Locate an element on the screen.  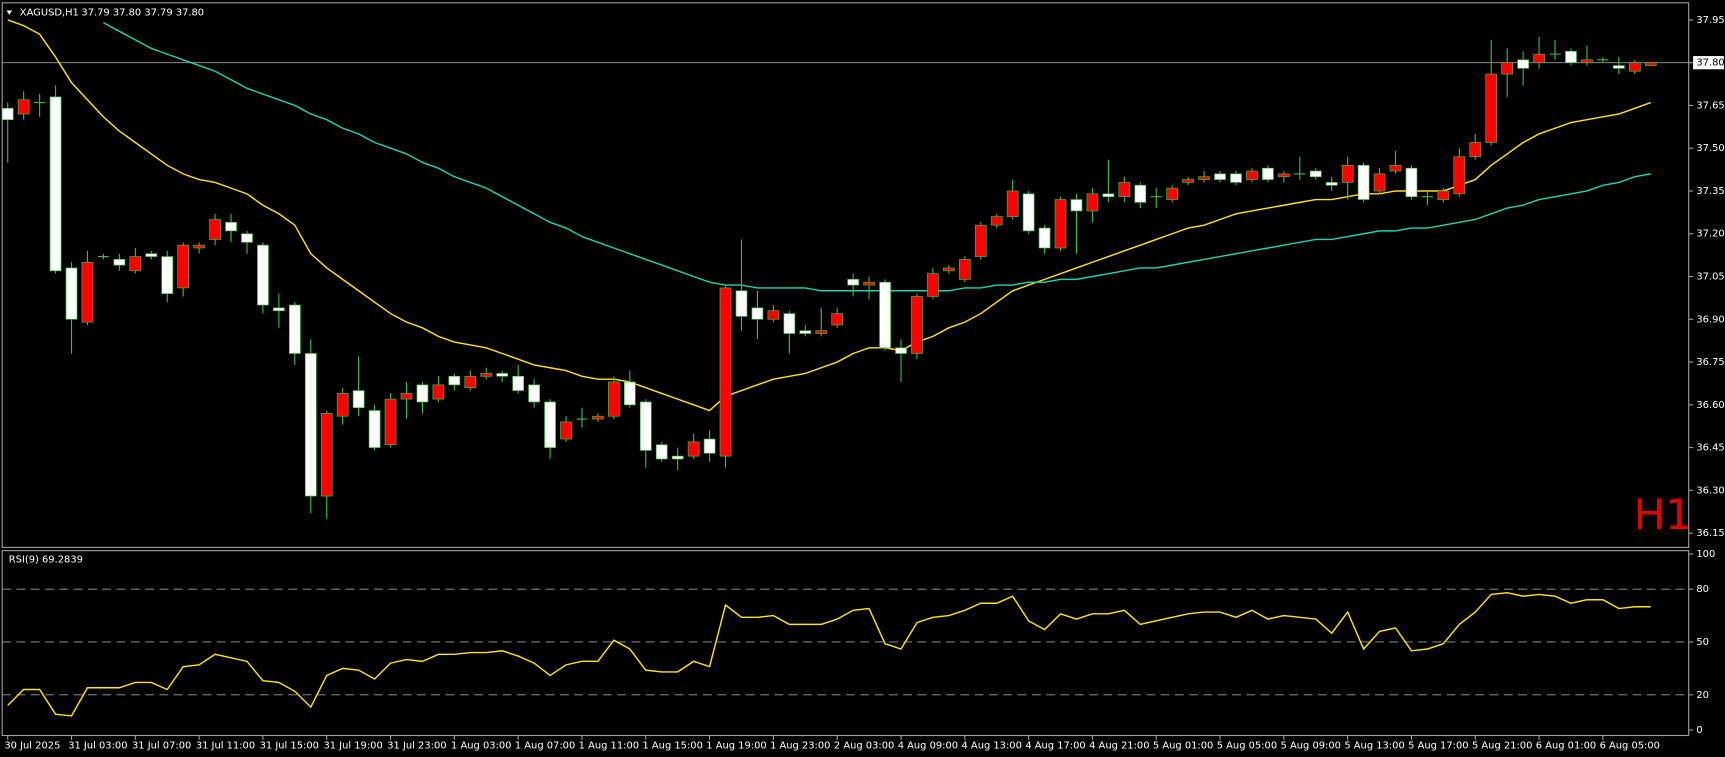
y-tick-label: 36.30 is located at coordinates (1710, 490).